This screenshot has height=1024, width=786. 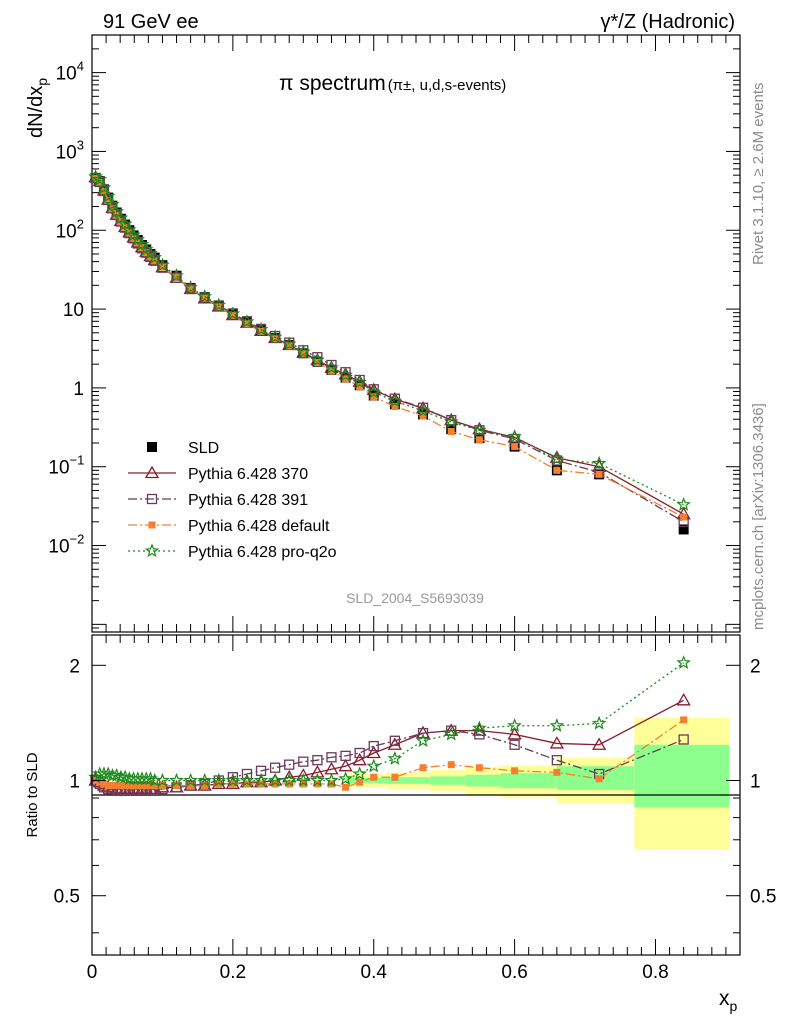 I want to click on ratio-y-tick-label-left: 2, so click(x=74, y=666).